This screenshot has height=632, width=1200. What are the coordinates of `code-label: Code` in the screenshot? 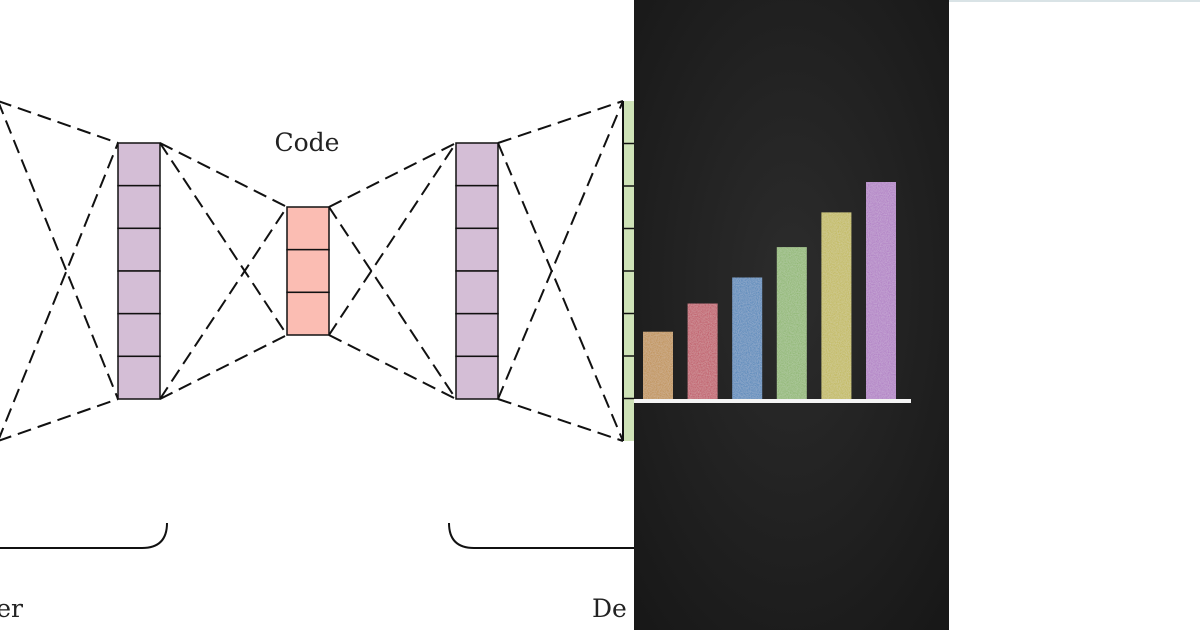 It's located at (307, 142).